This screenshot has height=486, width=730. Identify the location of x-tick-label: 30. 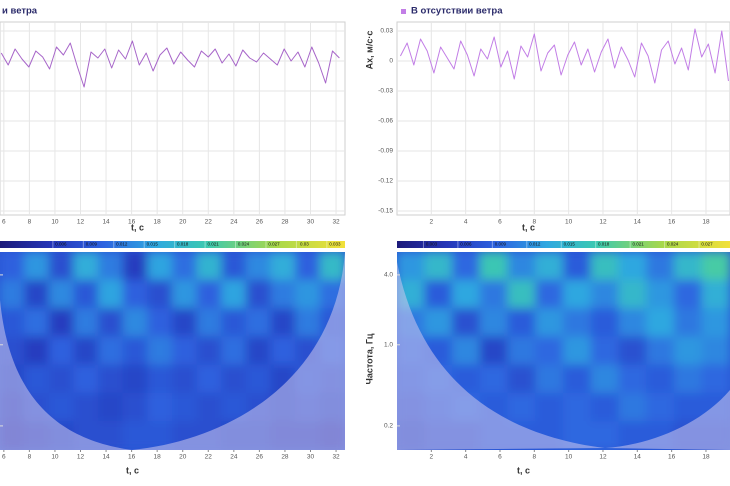
(311, 457).